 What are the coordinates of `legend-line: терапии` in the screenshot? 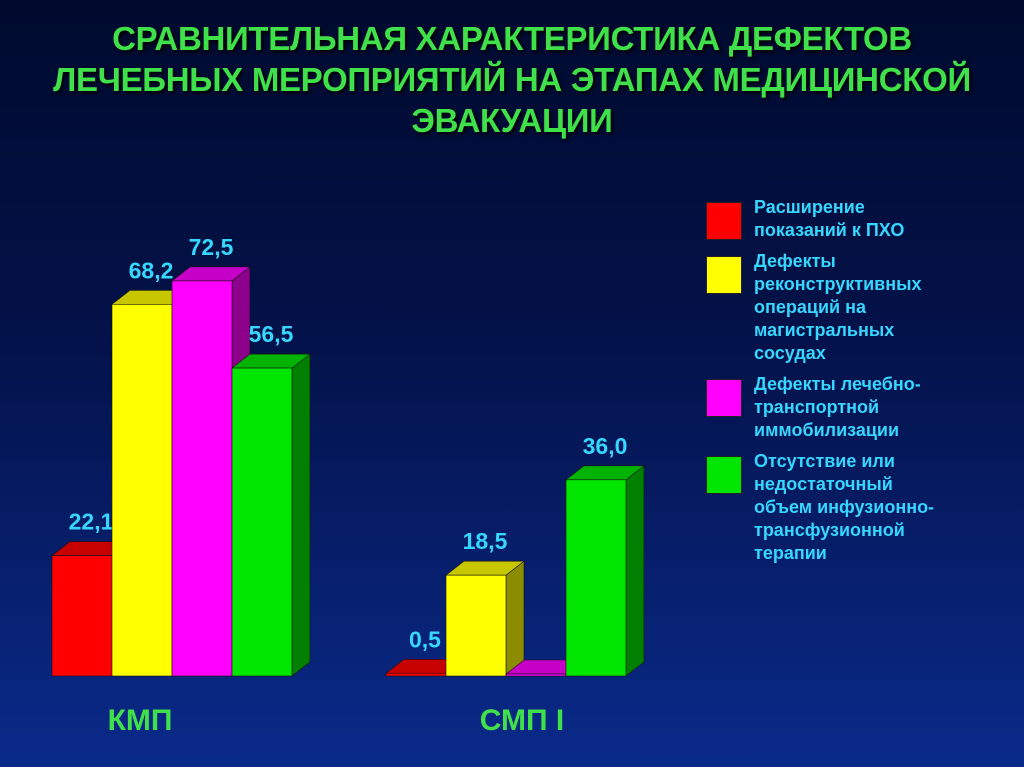 It's located at (790, 553).